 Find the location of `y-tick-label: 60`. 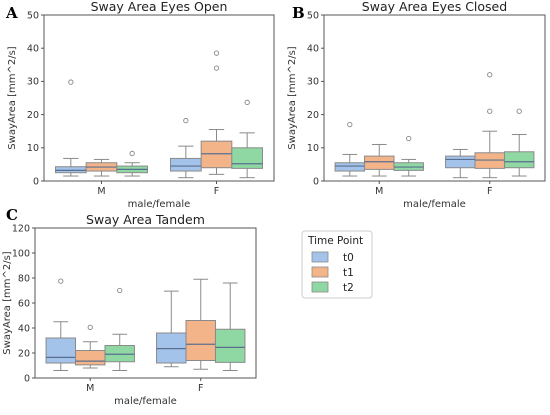

y-tick-label: 60 is located at coordinates (24, 303).